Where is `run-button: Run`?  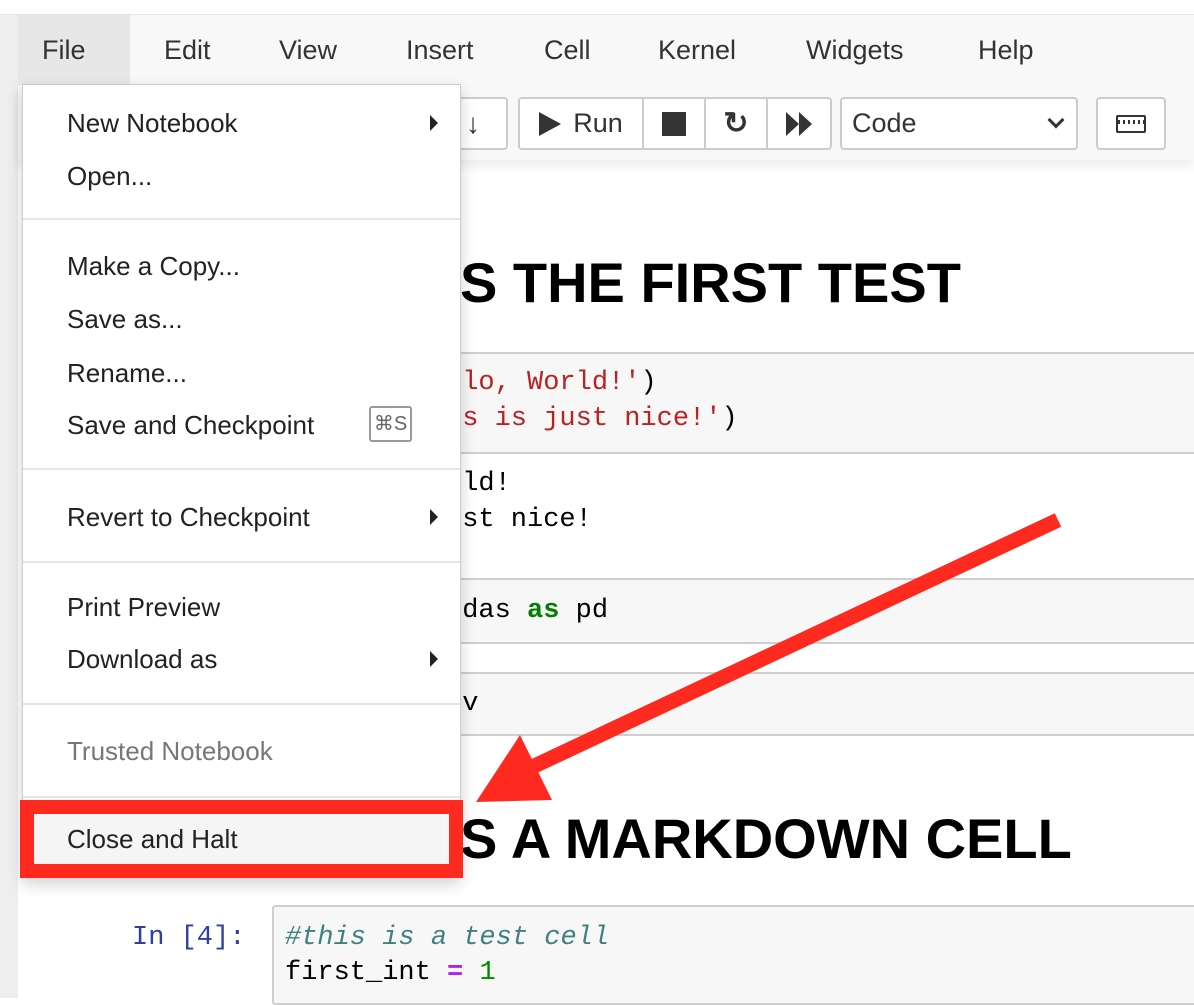
run-button: Run is located at coordinates (582, 123).